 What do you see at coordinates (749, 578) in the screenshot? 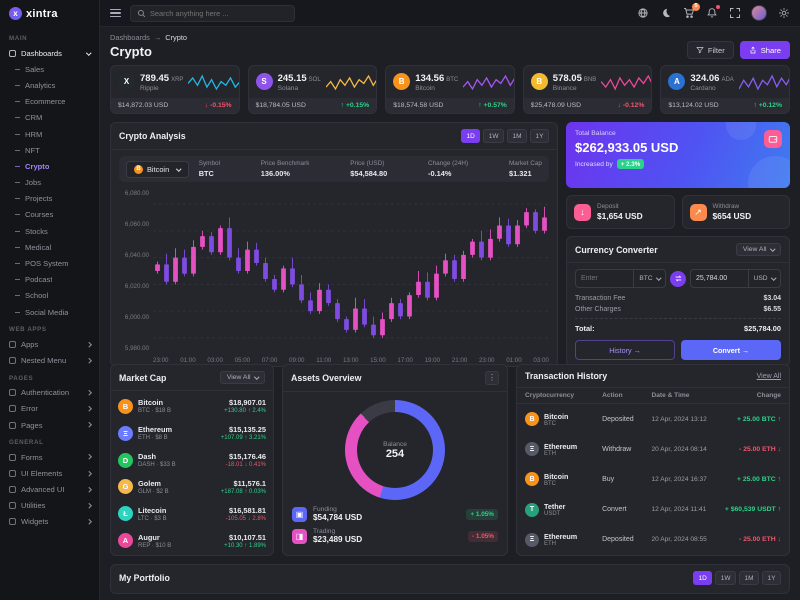
I see `portfolio-range-1m: 1M` at bounding box center [749, 578].